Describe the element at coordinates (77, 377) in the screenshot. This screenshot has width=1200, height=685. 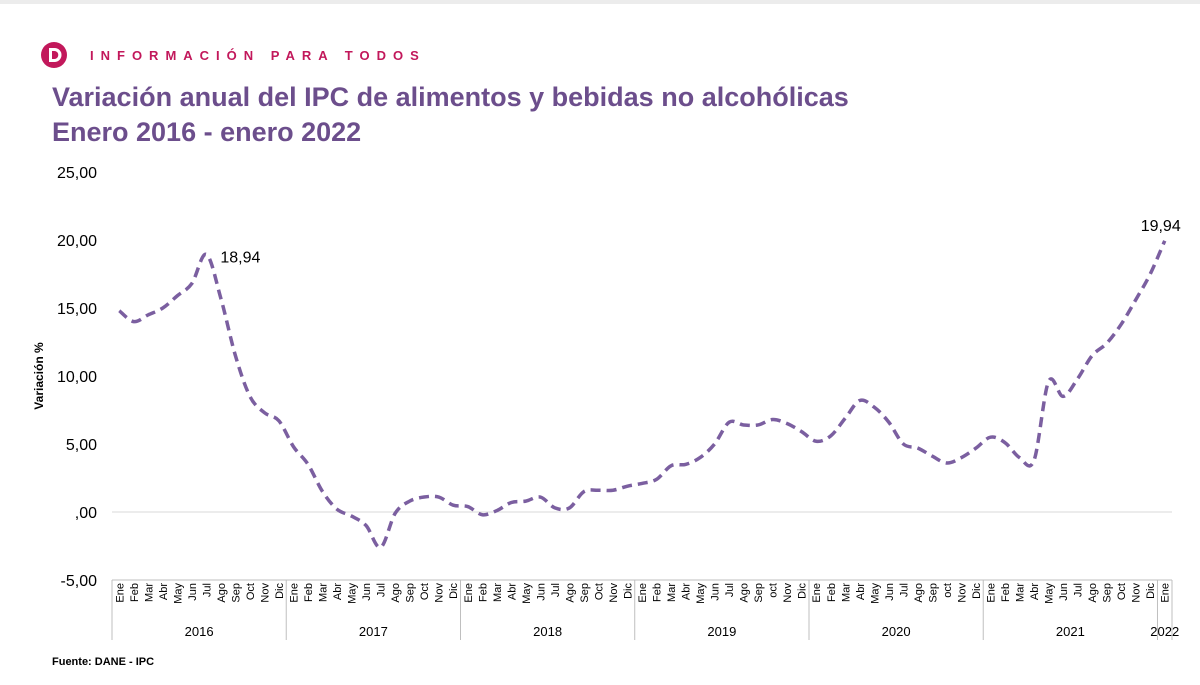
I see `y-tick-label: 10,00` at that location.